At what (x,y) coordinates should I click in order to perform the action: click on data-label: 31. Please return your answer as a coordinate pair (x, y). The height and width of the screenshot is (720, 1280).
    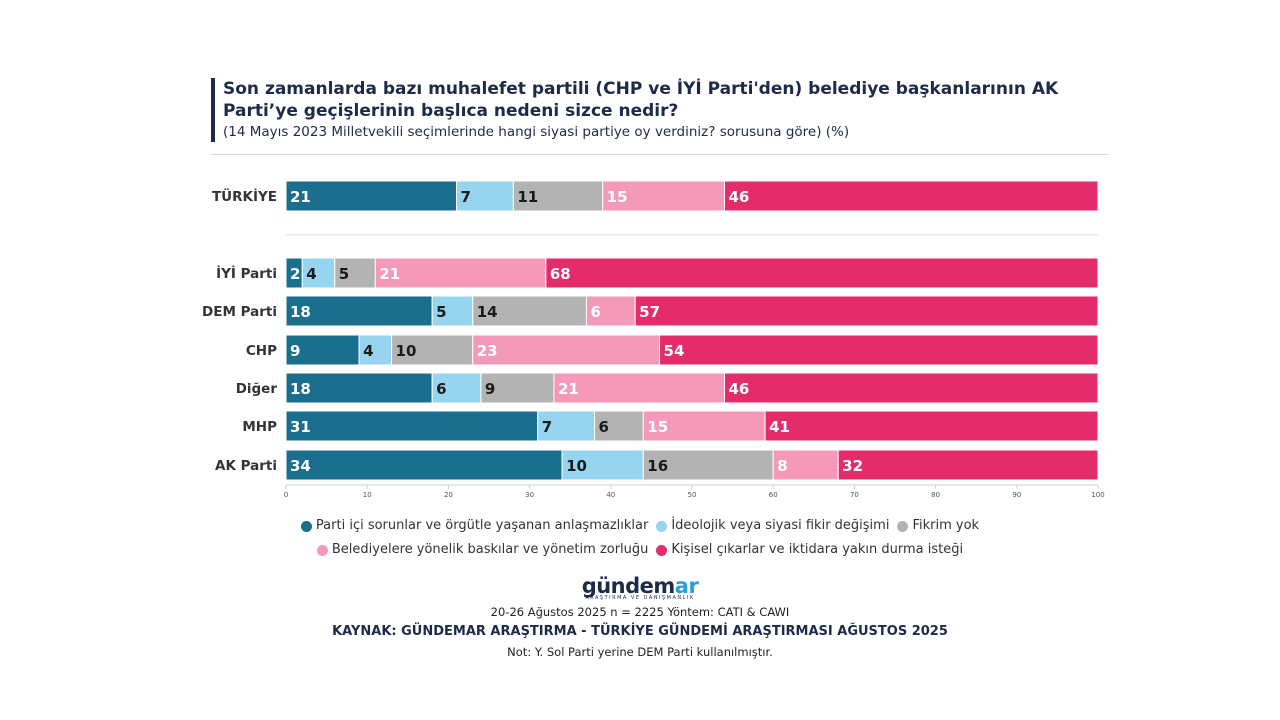
    Looking at the image, I should click on (300, 427).